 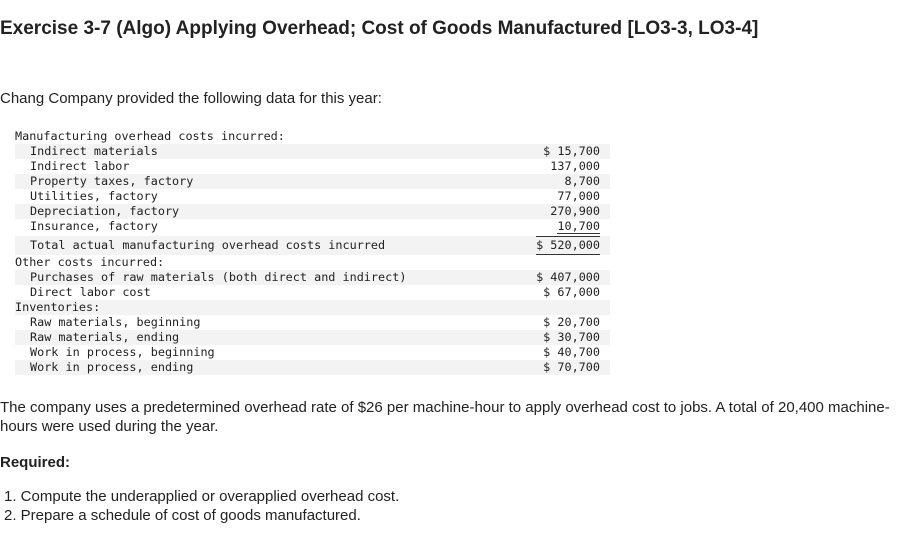 What do you see at coordinates (575, 211) in the screenshot?
I see `row-amount: 270,900` at bounding box center [575, 211].